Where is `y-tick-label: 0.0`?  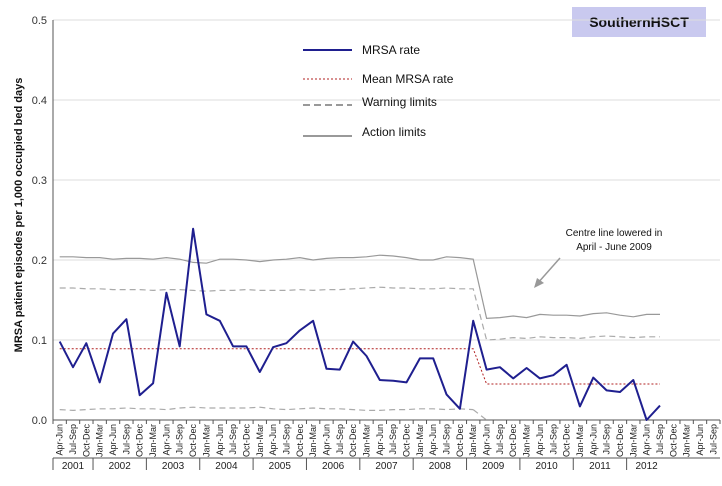 y-tick-label: 0.0 is located at coordinates (39, 421).